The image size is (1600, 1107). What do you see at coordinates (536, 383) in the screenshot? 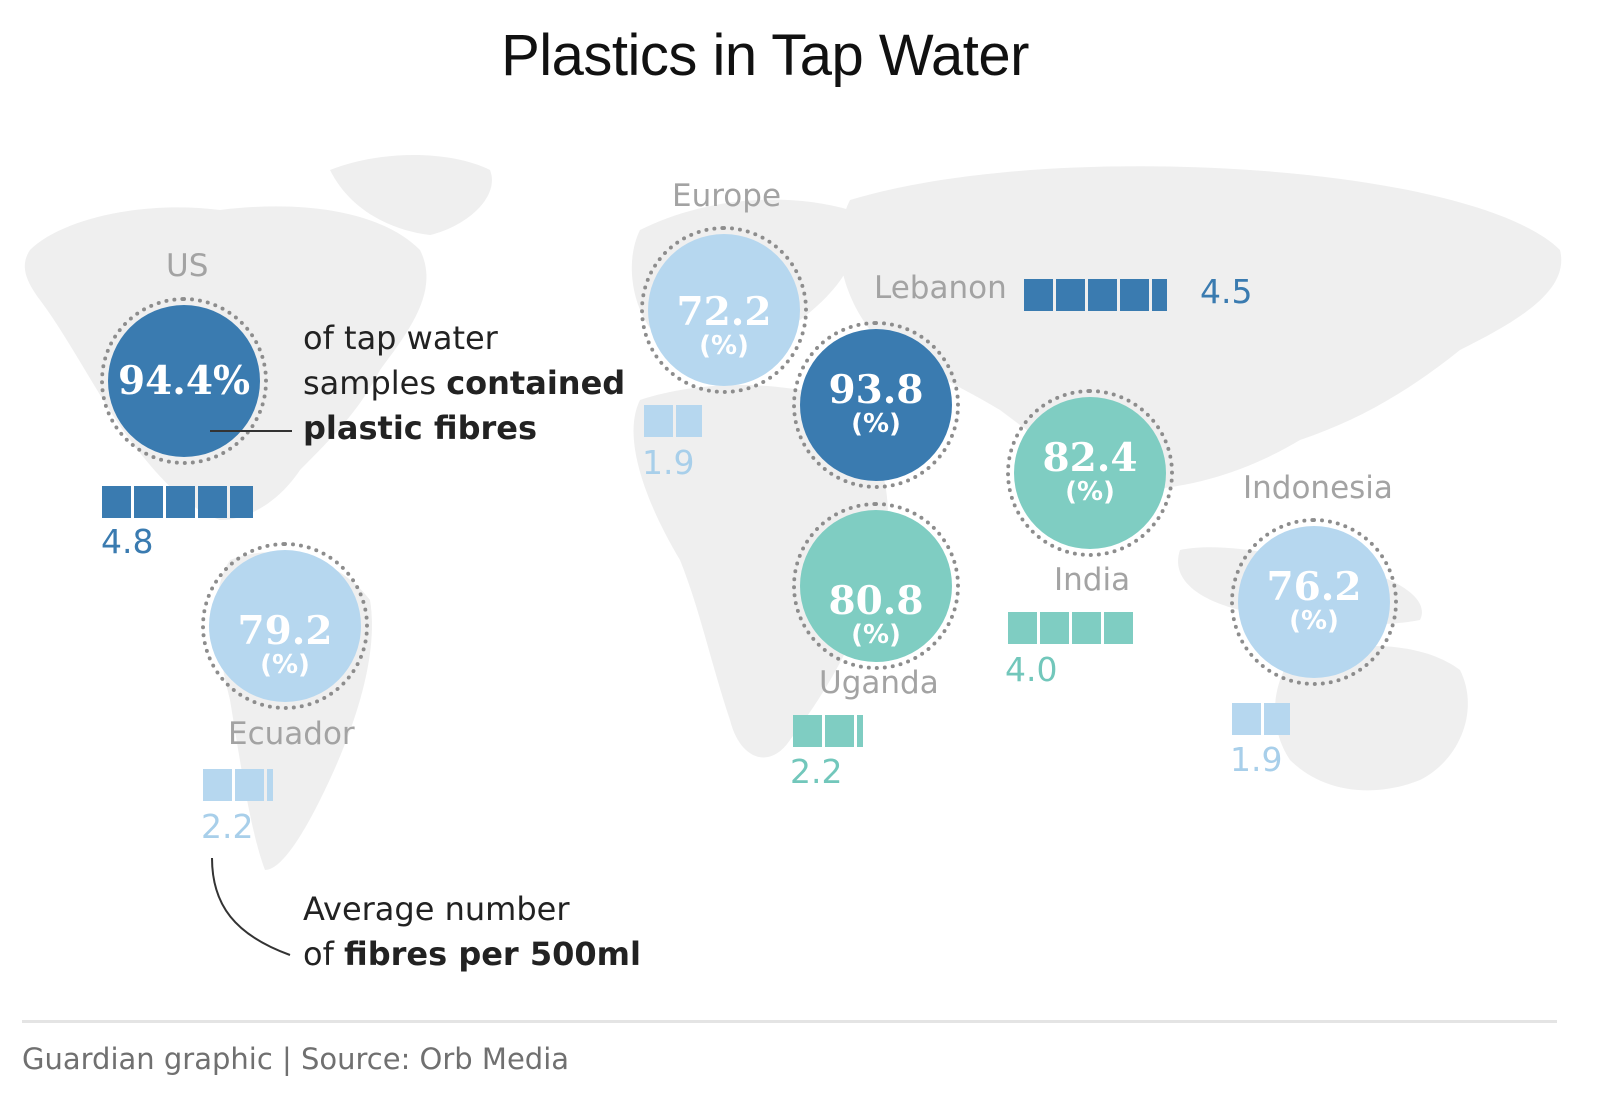
I see `circle-legend-bold: contained` at bounding box center [536, 383].